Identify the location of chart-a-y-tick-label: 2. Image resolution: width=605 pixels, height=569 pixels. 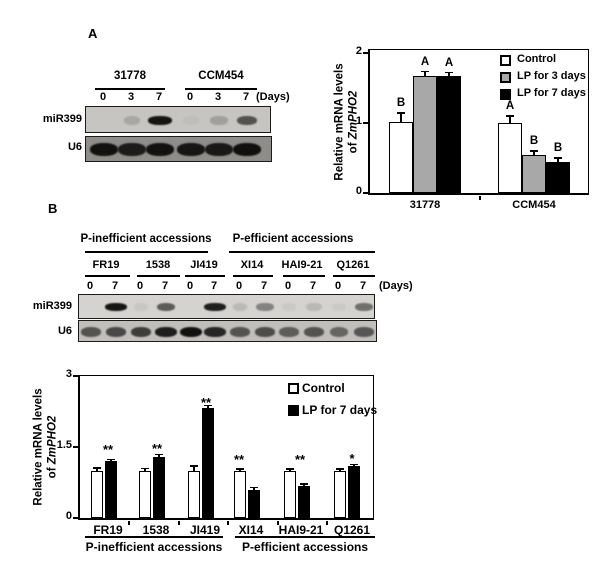
(358, 51).